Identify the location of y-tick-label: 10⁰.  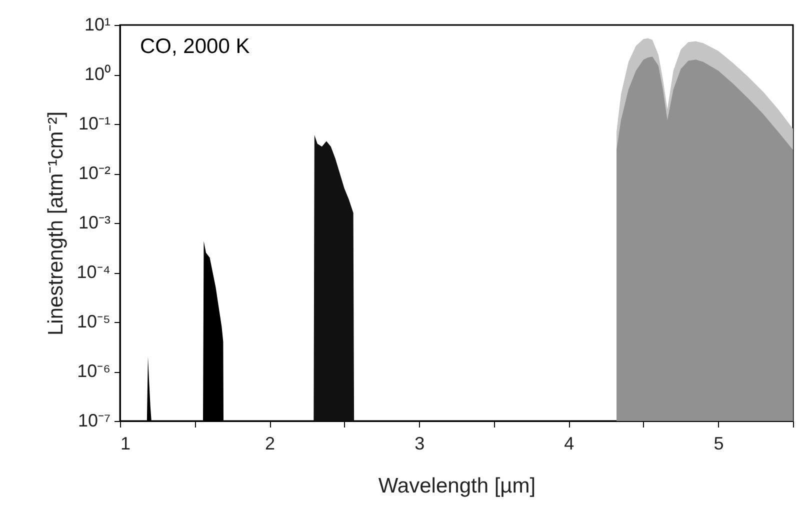
(97, 74).